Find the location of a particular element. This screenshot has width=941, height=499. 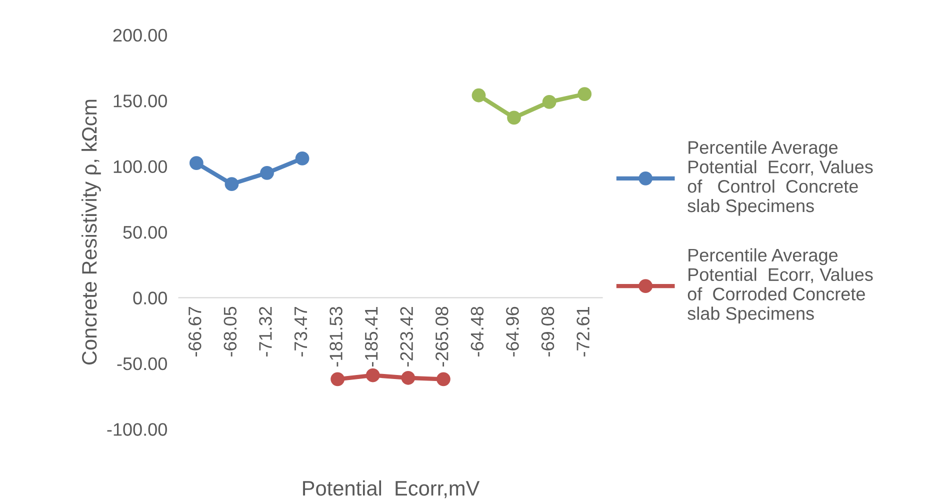

x-tick-label: -223.42 is located at coordinates (407, 336).